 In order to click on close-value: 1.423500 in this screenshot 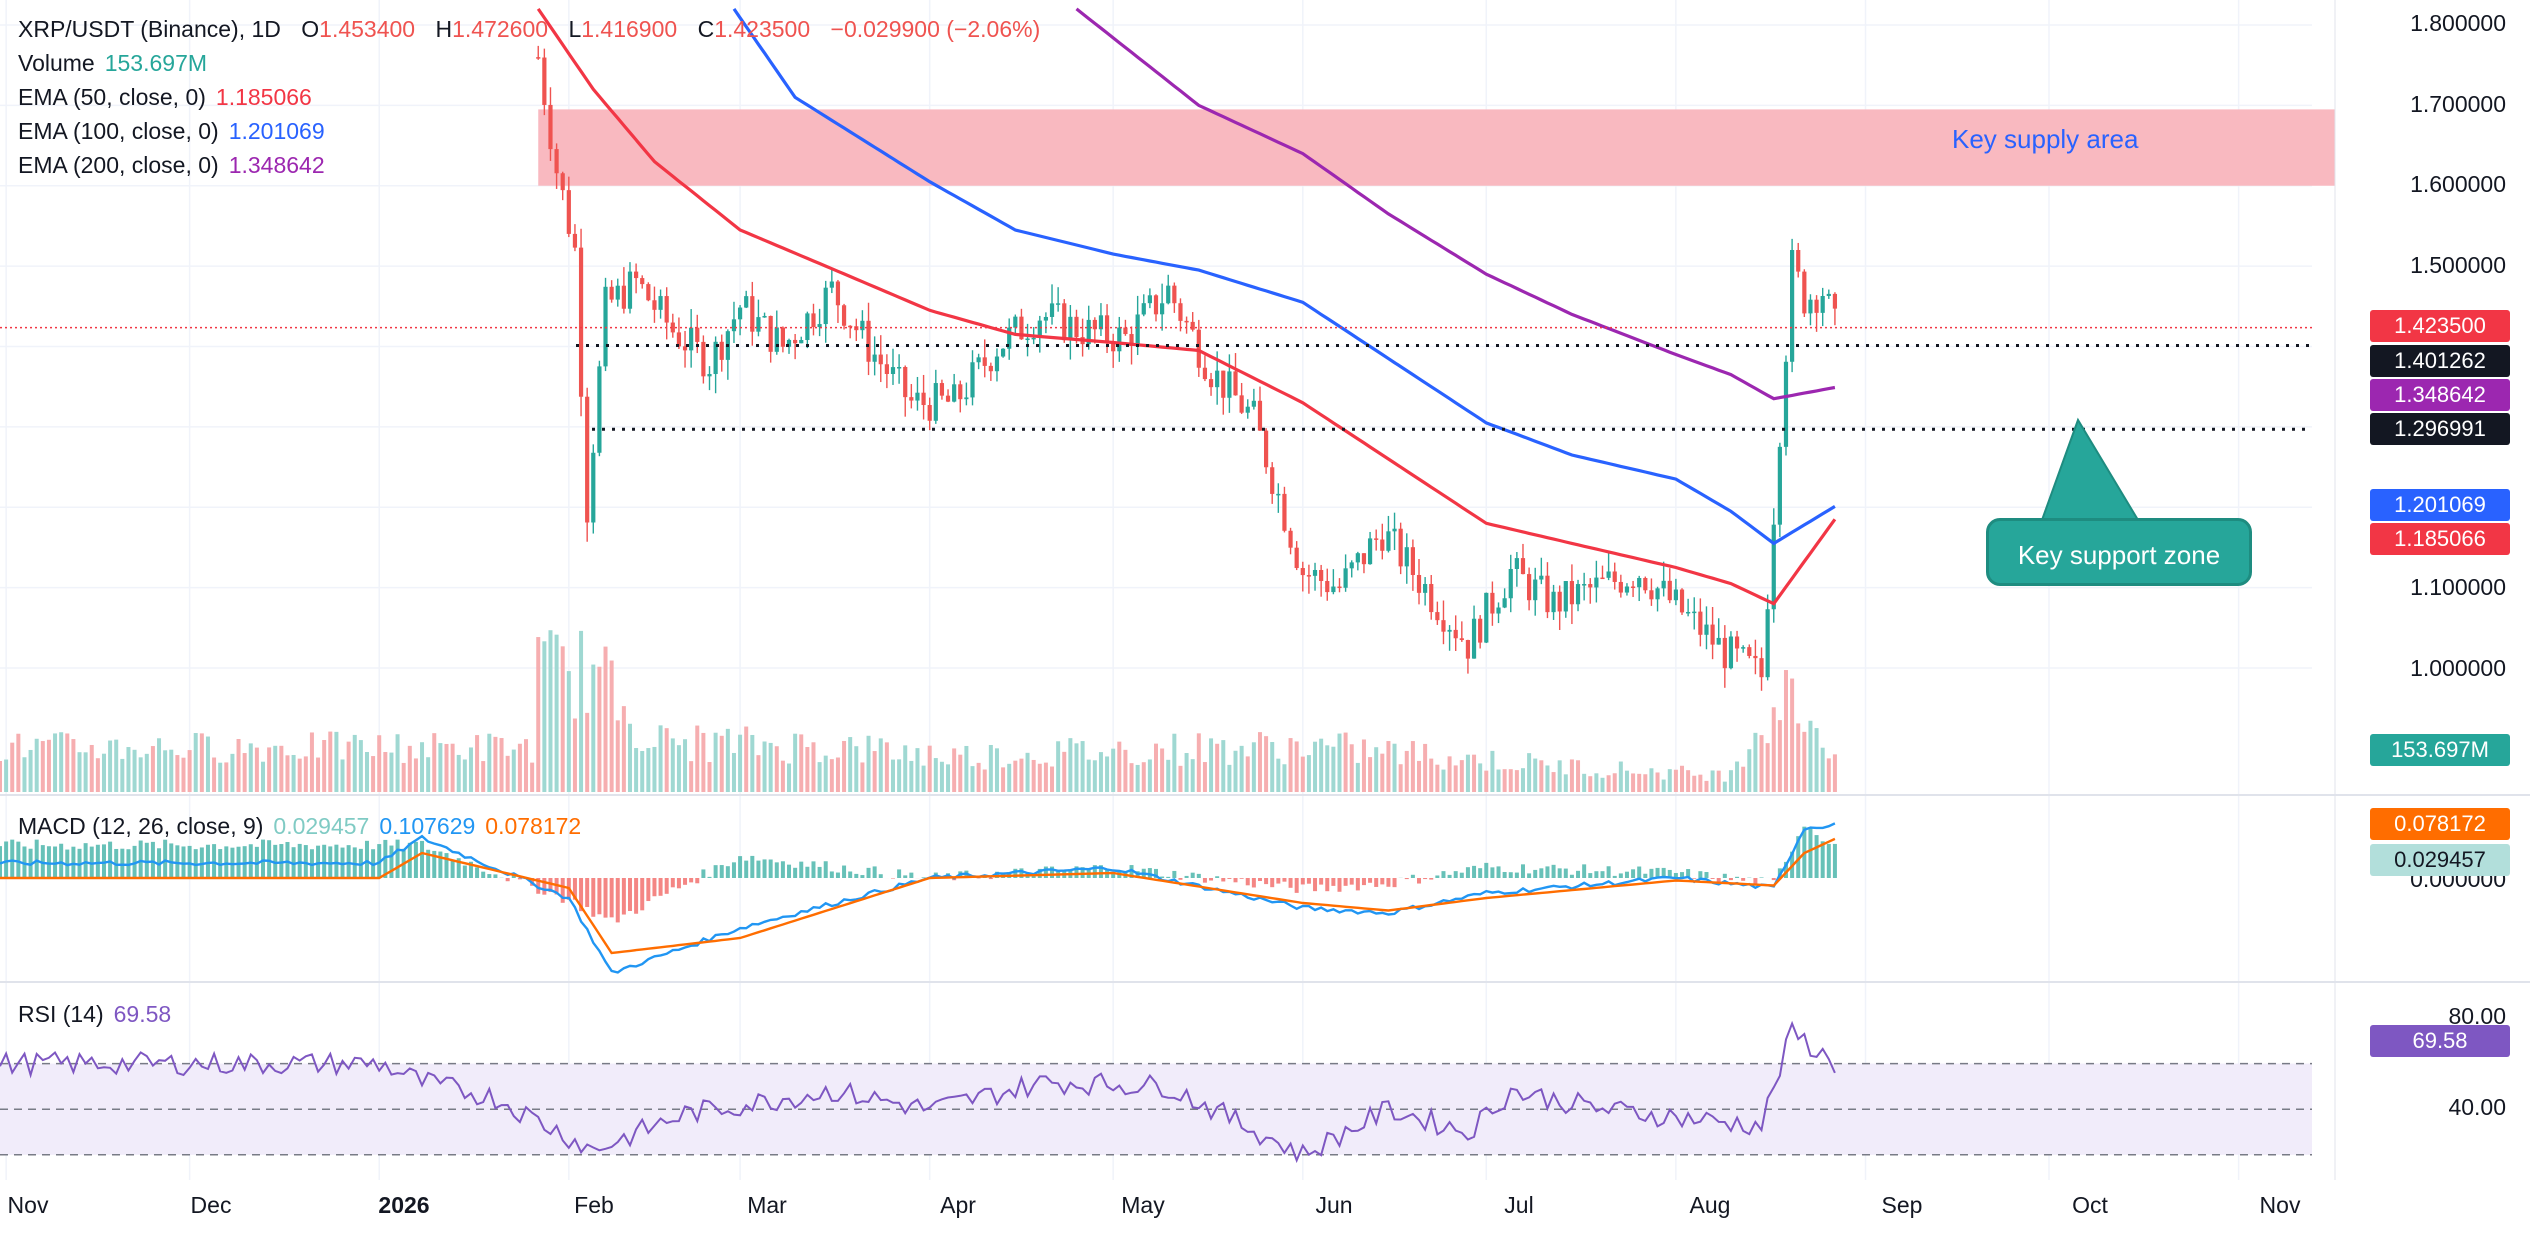, I will do `click(762, 29)`.